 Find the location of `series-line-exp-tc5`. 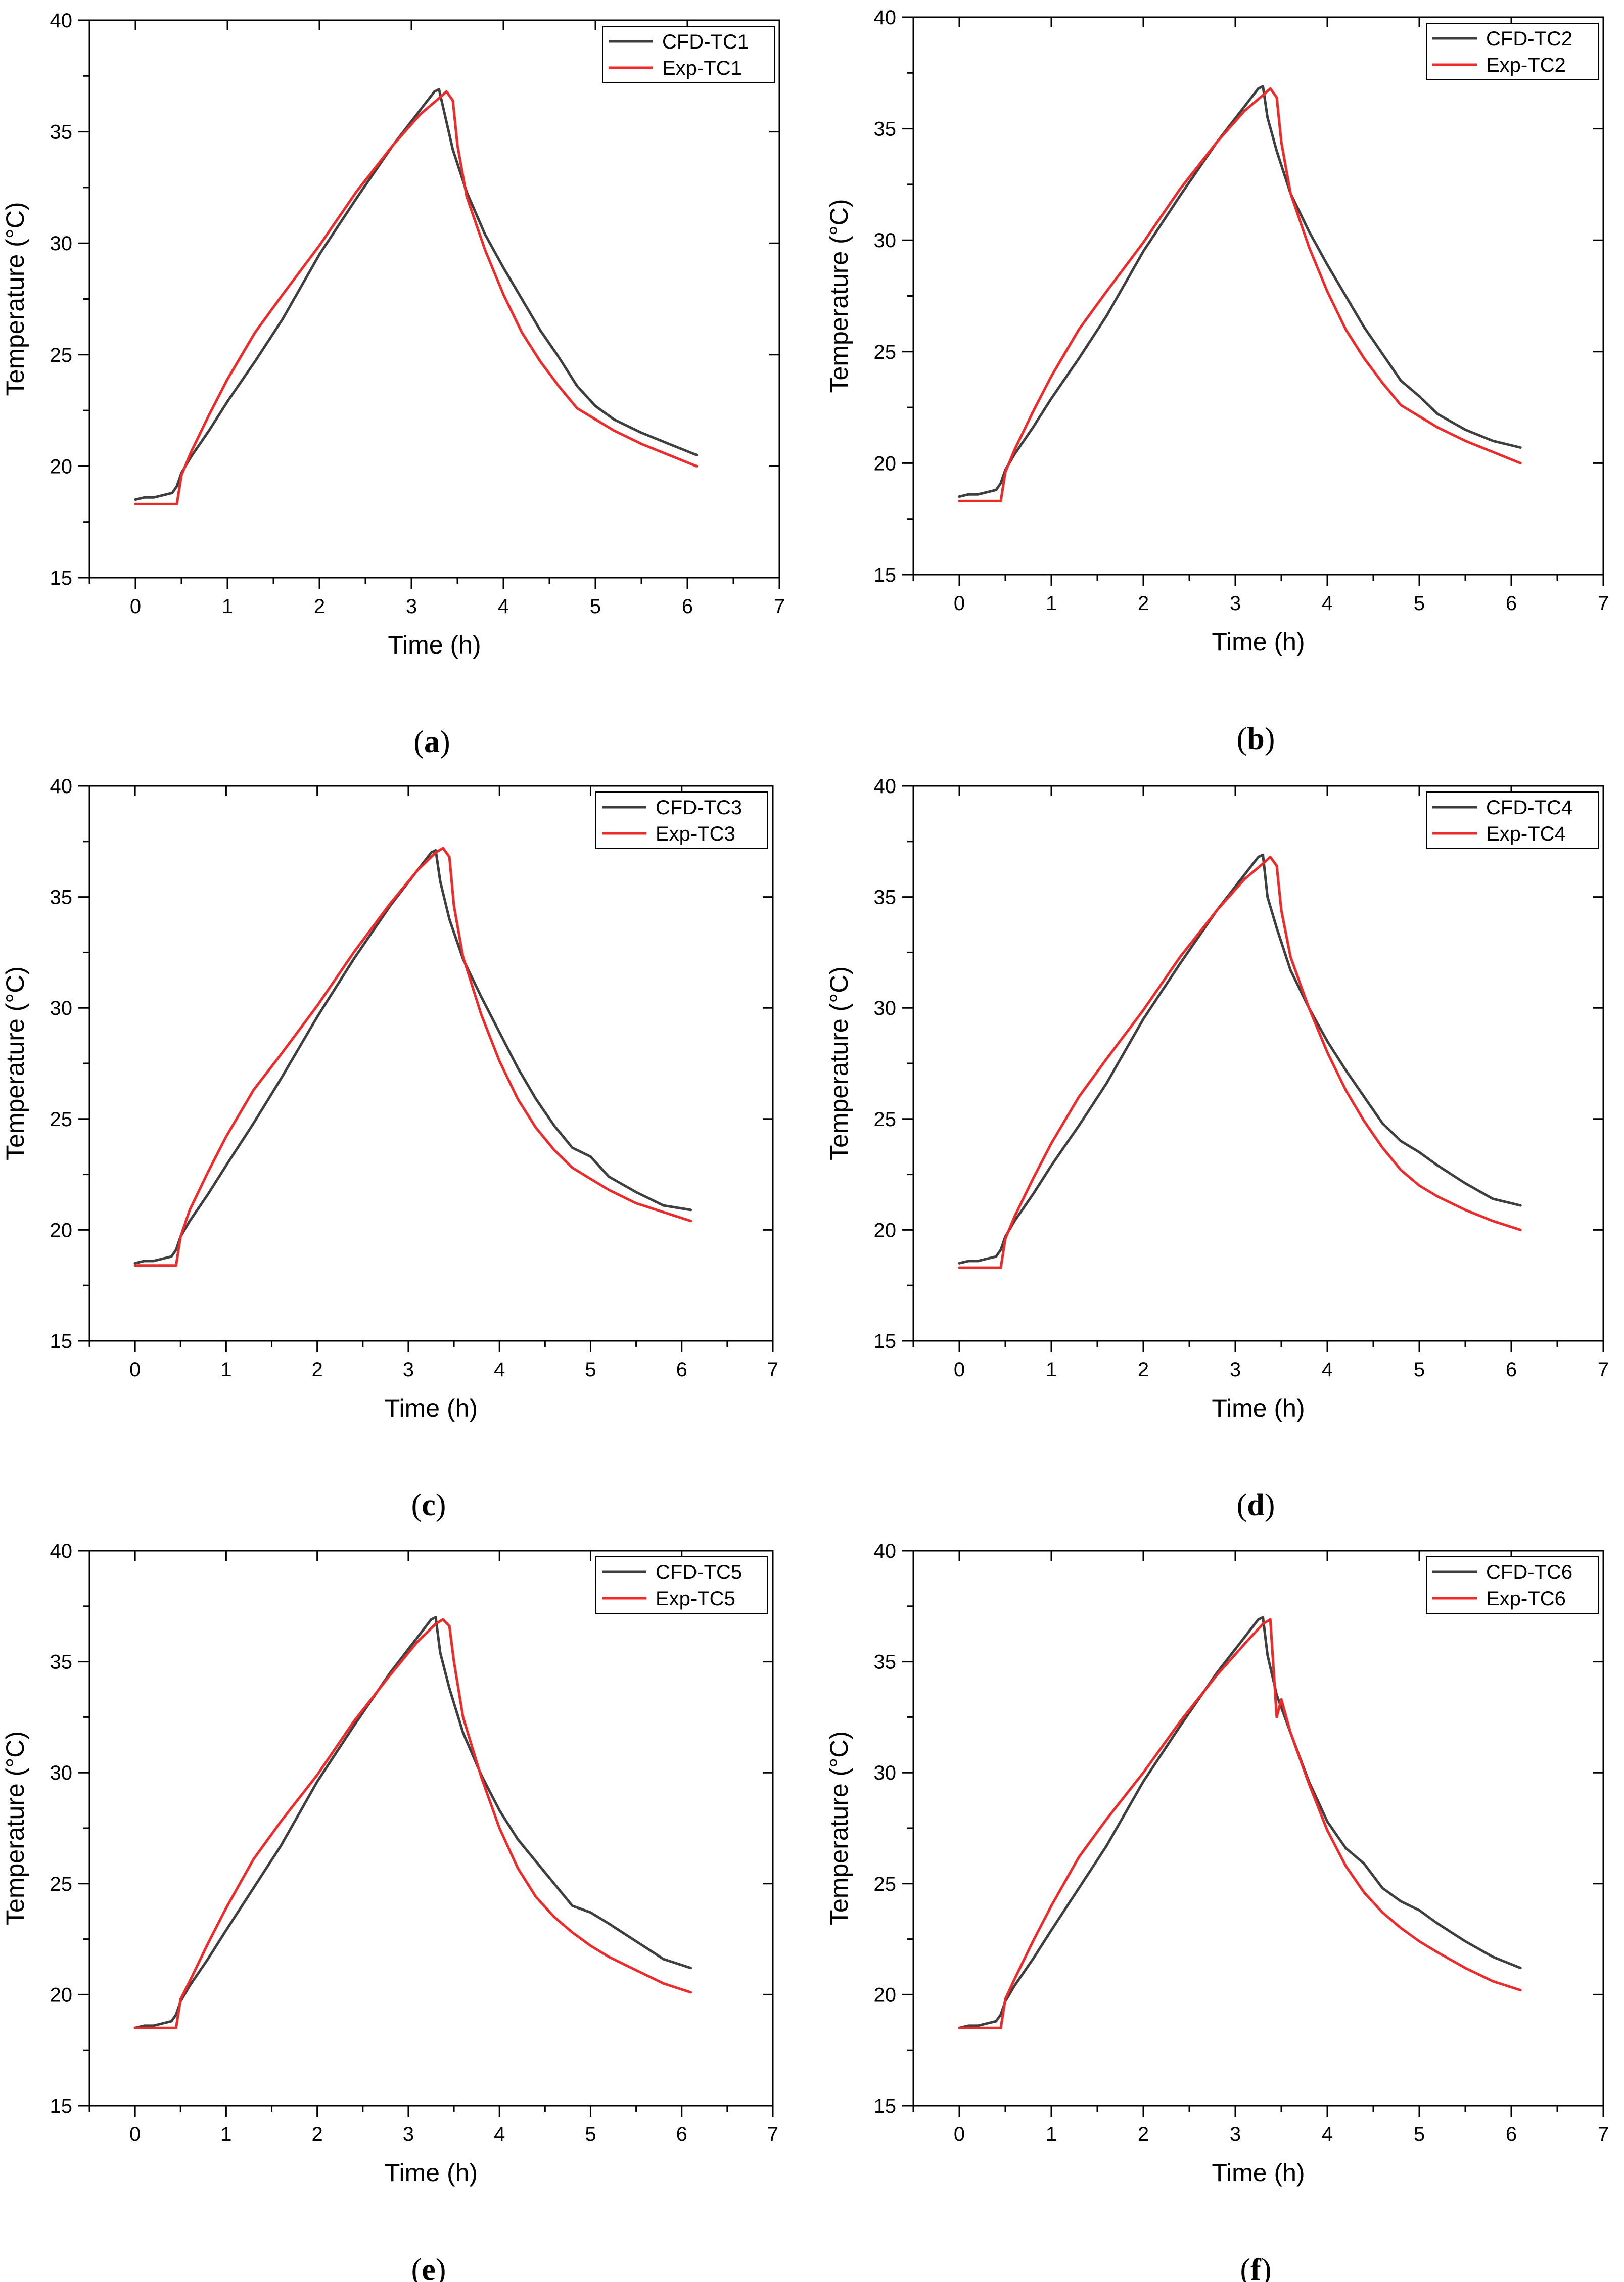

series-line-exp-tc5 is located at coordinates (413, 1823).